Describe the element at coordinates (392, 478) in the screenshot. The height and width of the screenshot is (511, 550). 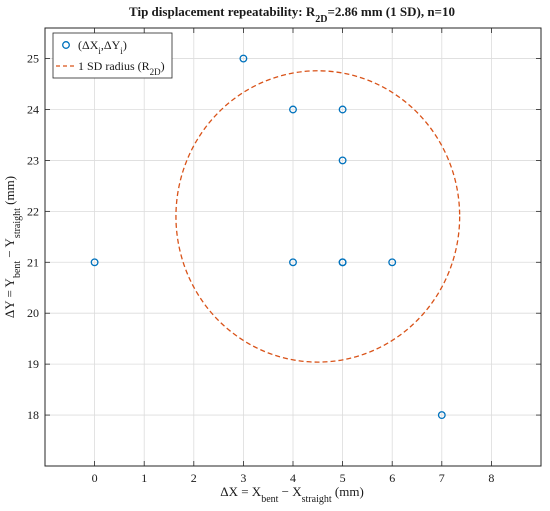
I see `x-tick-label: 6` at that location.